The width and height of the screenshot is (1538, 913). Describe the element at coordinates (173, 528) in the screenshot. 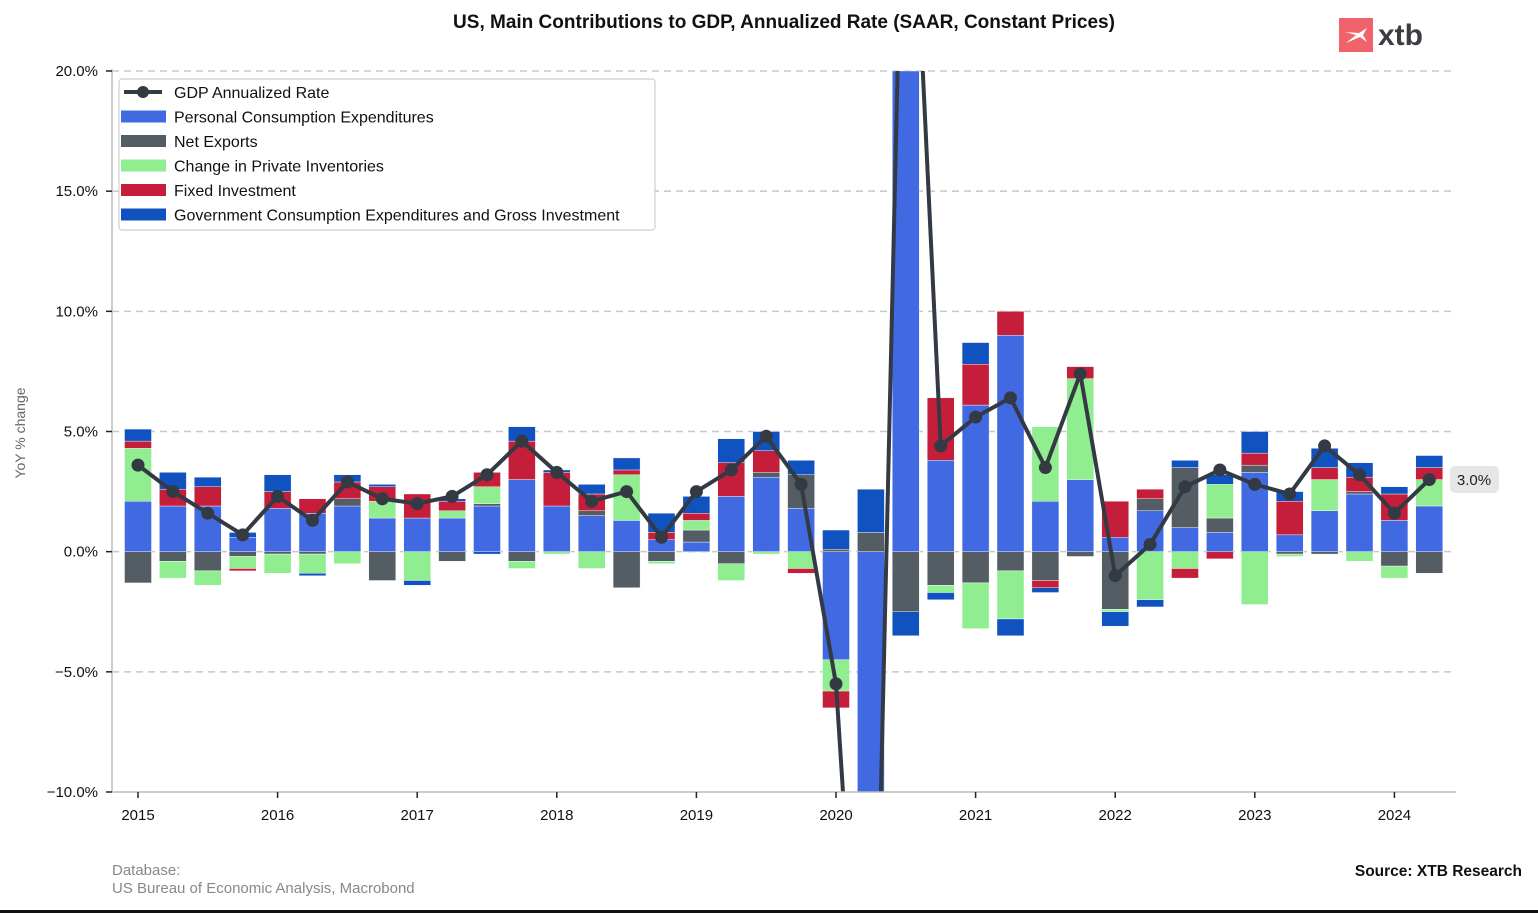

I see `bar-segment-personal-consumption-expenditures-2015Q2` at that location.